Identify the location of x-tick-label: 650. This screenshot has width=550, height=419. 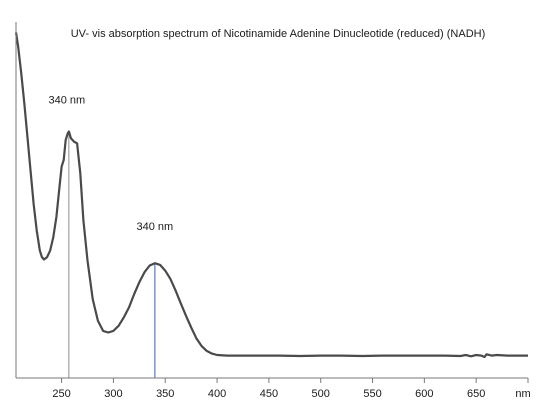
(476, 394).